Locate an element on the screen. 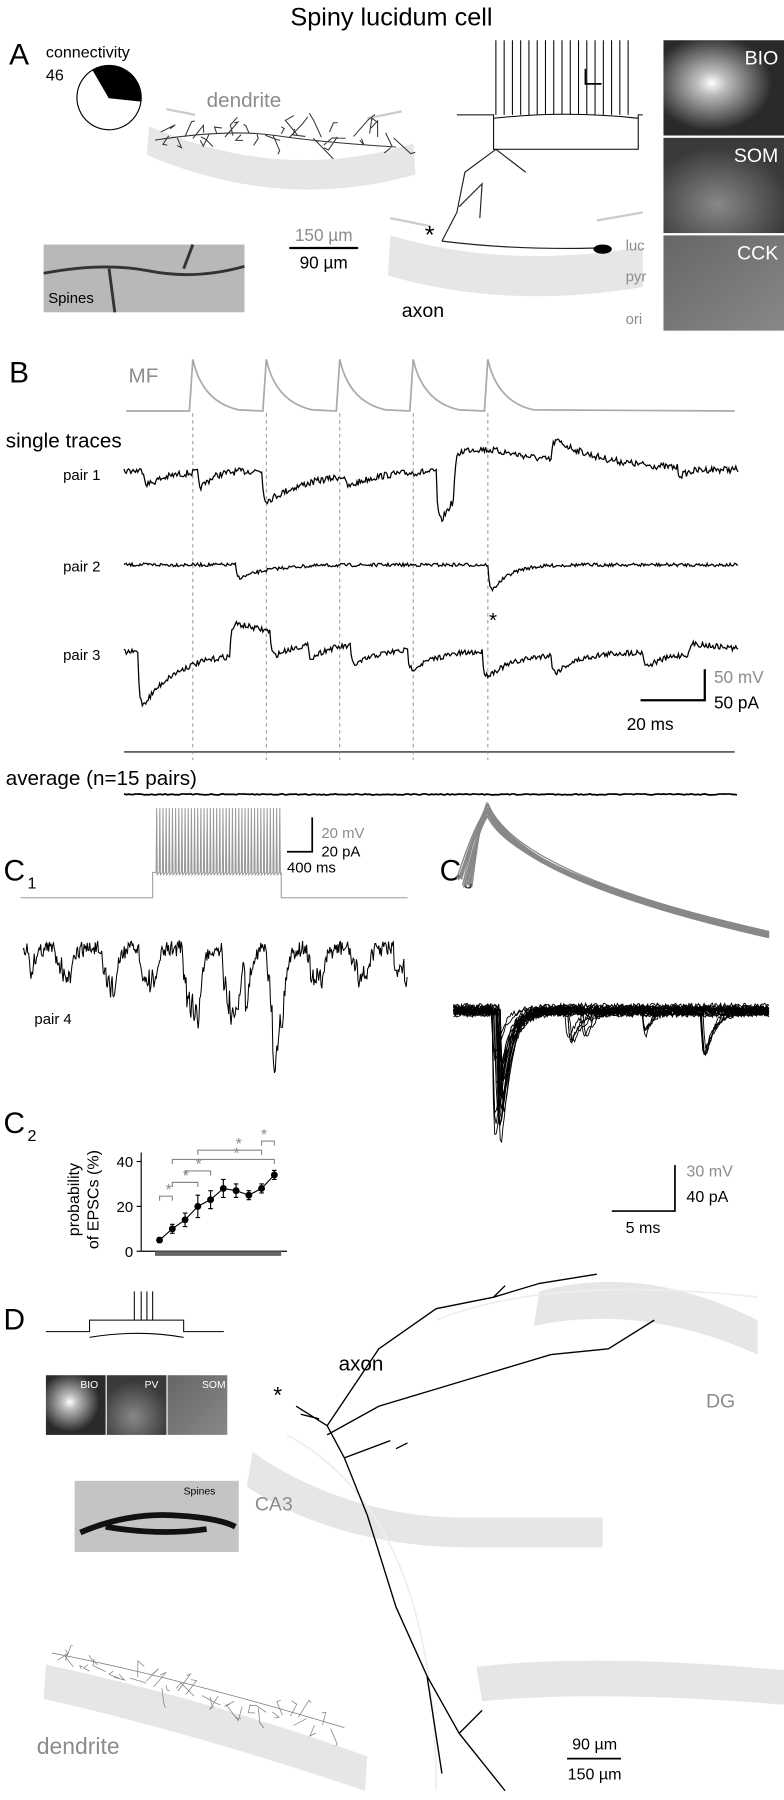  event-star: * is located at coordinates (493, 620).